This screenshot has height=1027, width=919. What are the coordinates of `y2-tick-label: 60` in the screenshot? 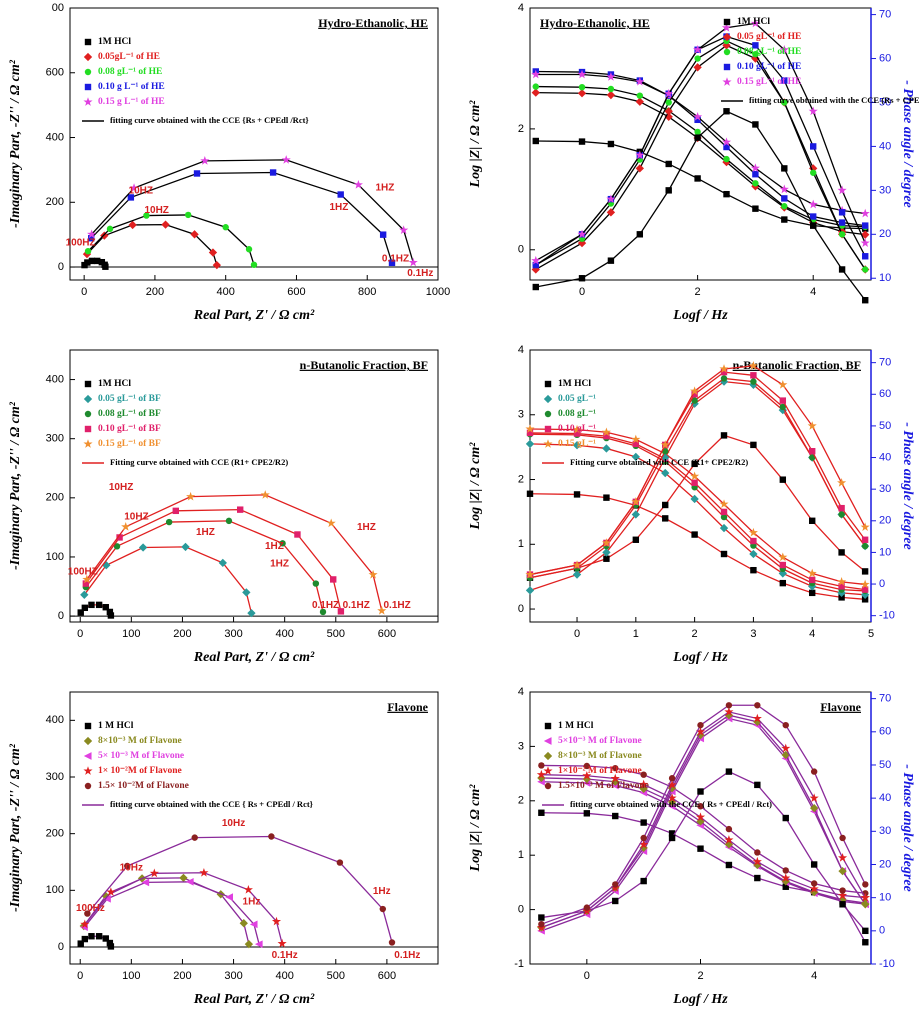 It's located at (885, 58).